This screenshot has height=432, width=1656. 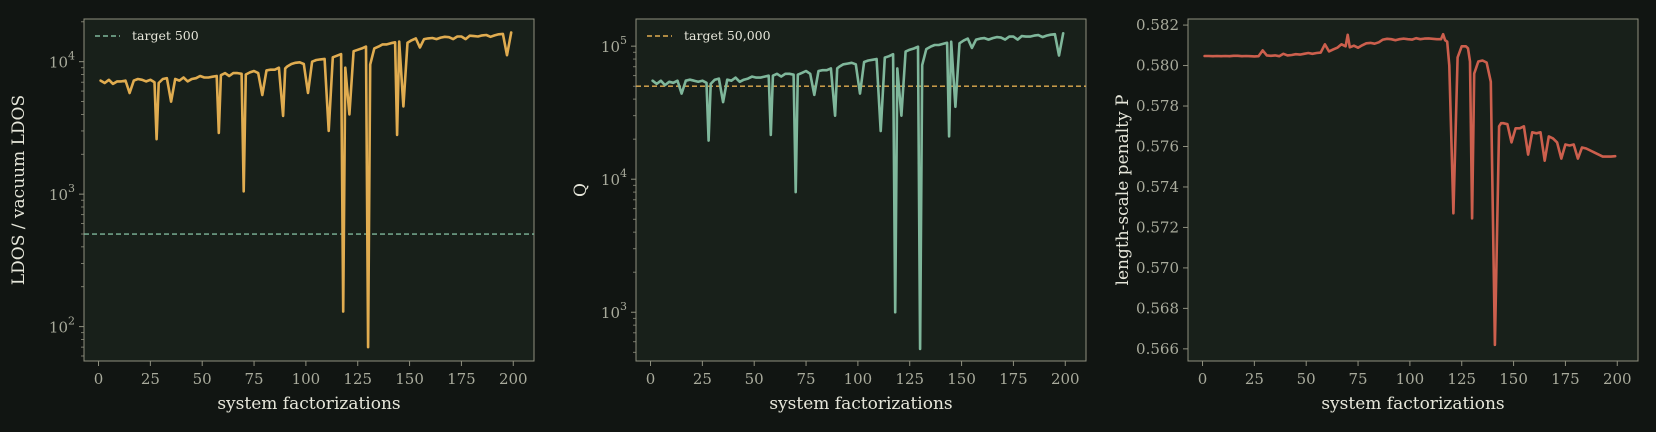 What do you see at coordinates (19, 190) in the screenshot?
I see `y-axis-label: LDOS / vacuum LDOS` at bounding box center [19, 190].